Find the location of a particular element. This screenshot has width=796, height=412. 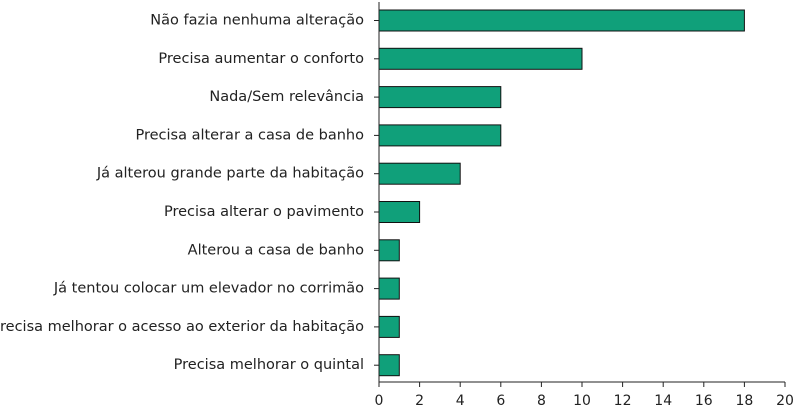

category-label-1: Precisa aumentar o conforto is located at coordinates (261, 59).